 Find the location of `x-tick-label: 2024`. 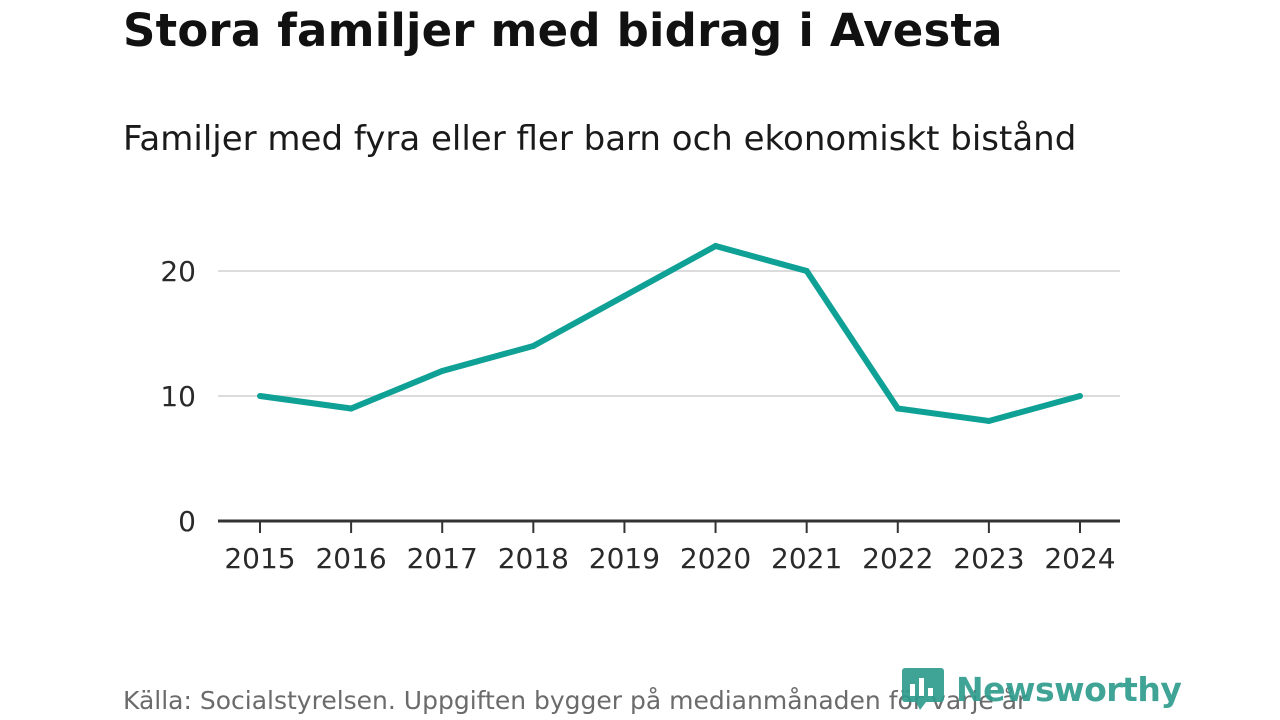

x-tick-label: 2024 is located at coordinates (1079, 558).